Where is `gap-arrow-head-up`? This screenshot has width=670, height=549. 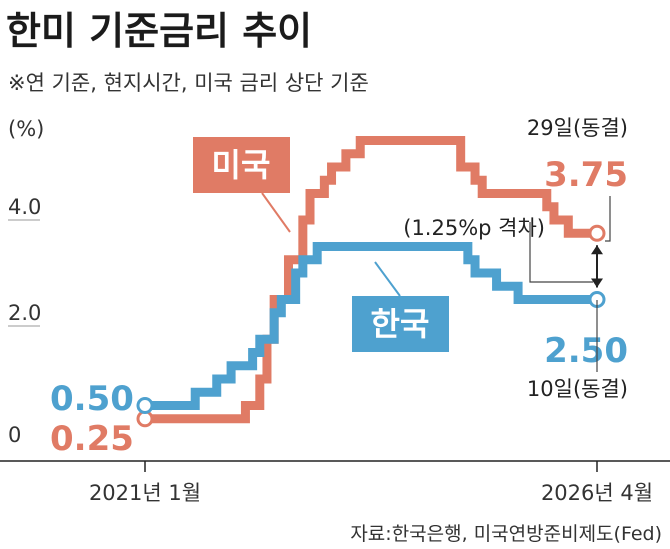
gap-arrow-head-up is located at coordinates (597, 250).